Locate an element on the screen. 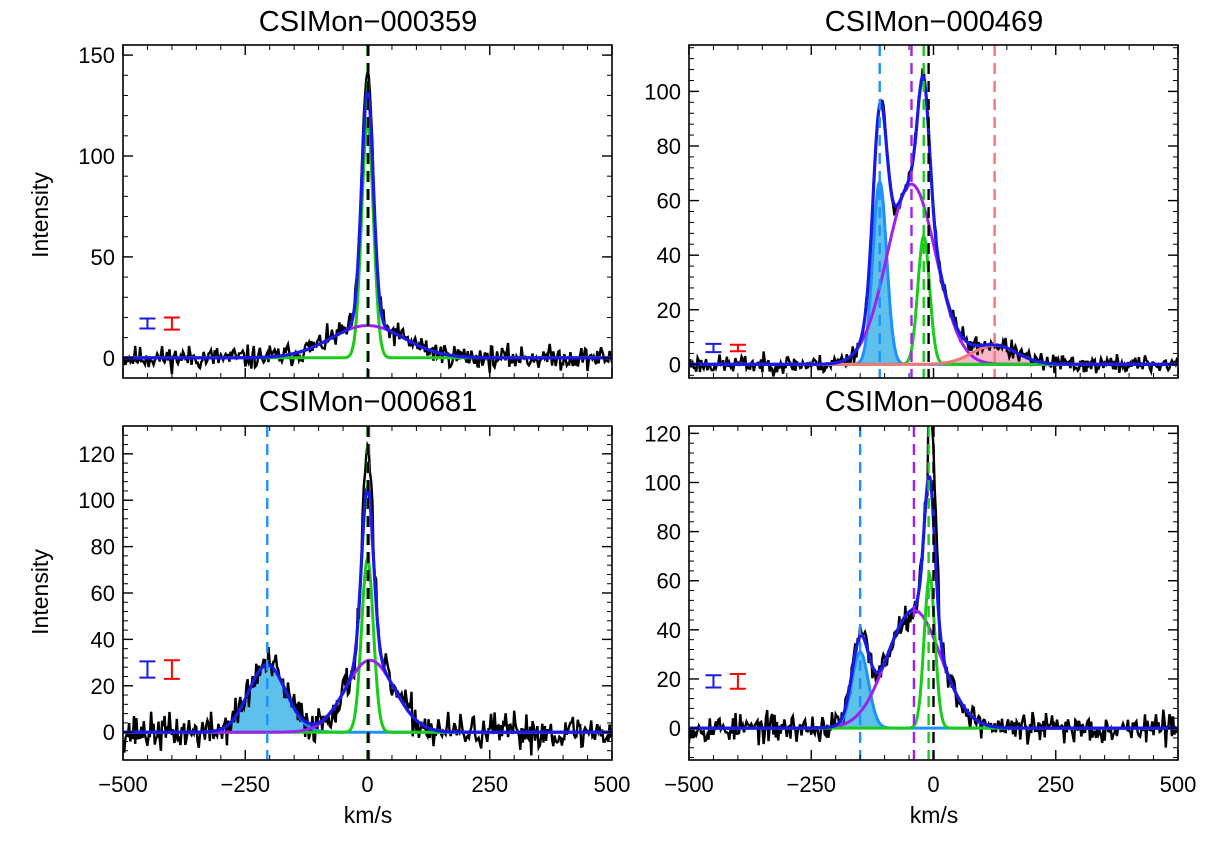 Image resolution: width=1218 pixels, height=848 pixels. narrow-component-curve is located at coordinates (933, 299).